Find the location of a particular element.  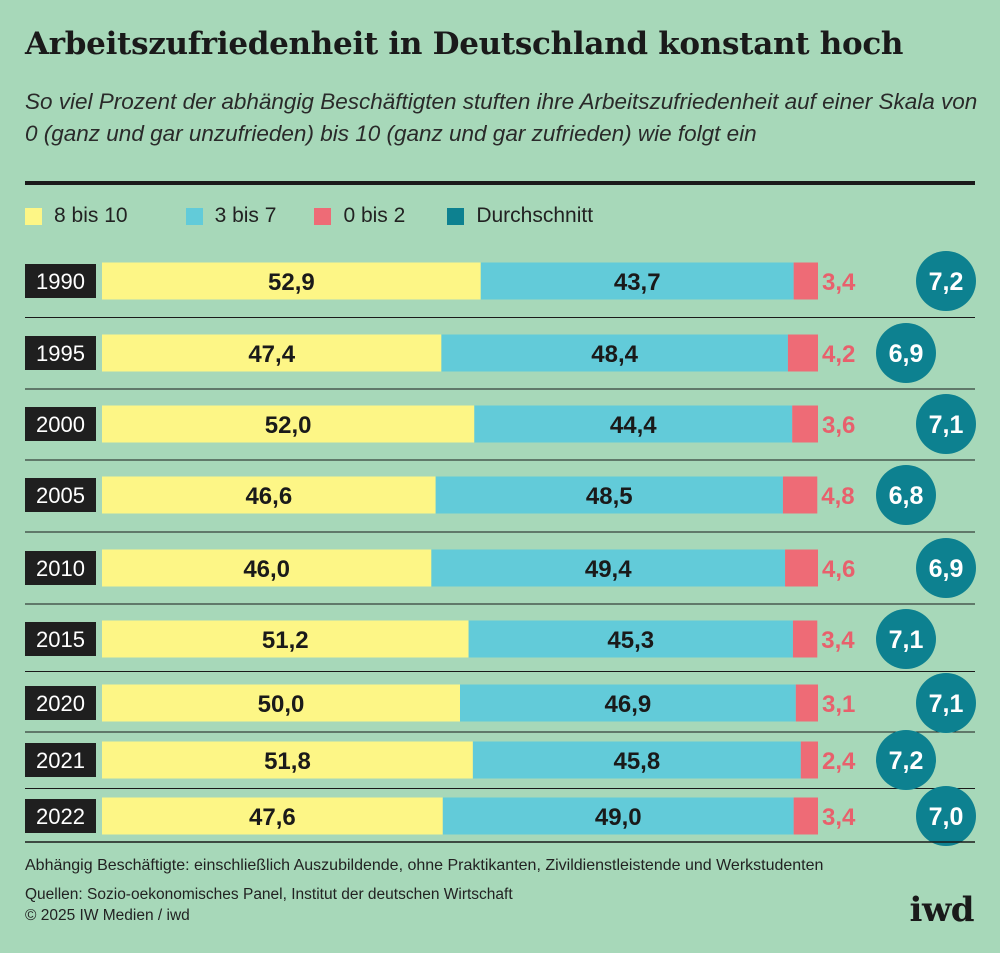

data-label-low: 3,6 is located at coordinates (838, 425).